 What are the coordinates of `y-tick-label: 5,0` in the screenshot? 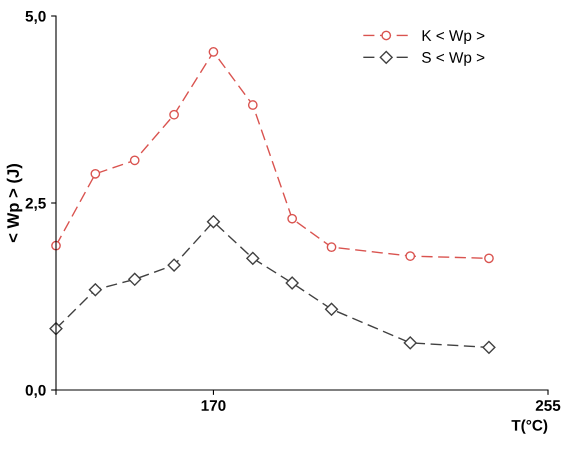 It's located at (36, 17).